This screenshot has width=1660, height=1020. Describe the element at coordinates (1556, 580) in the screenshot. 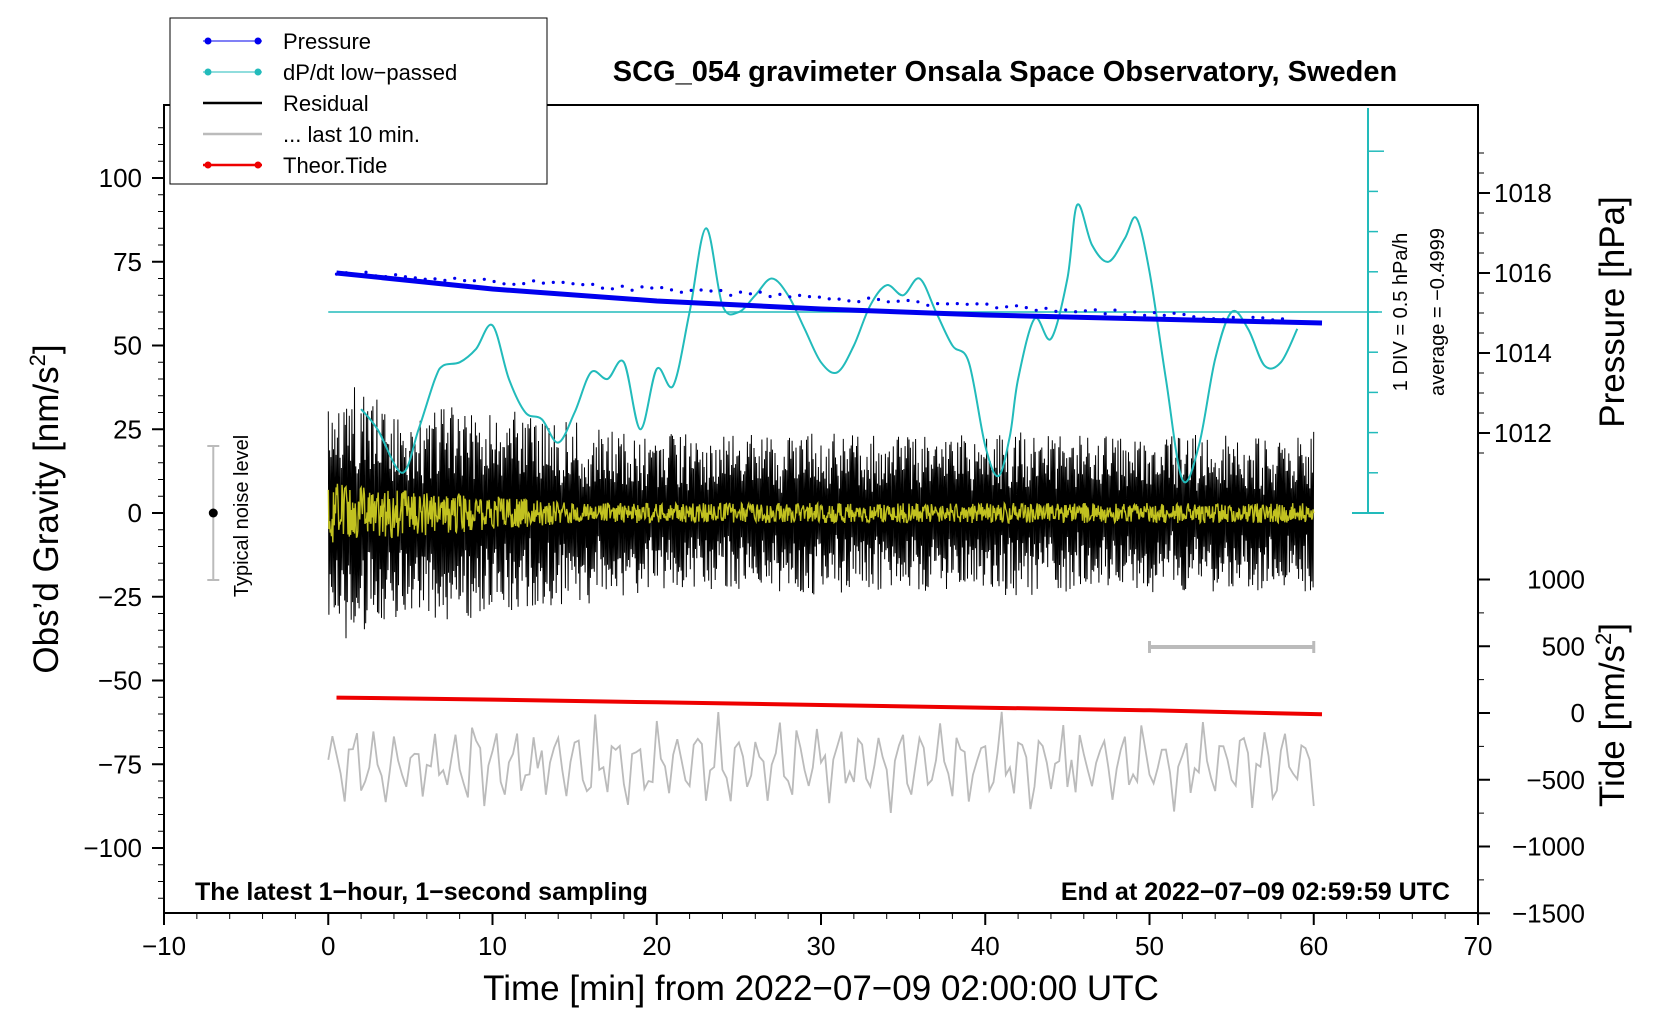

I see `tide-tick-label: 1000` at that location.